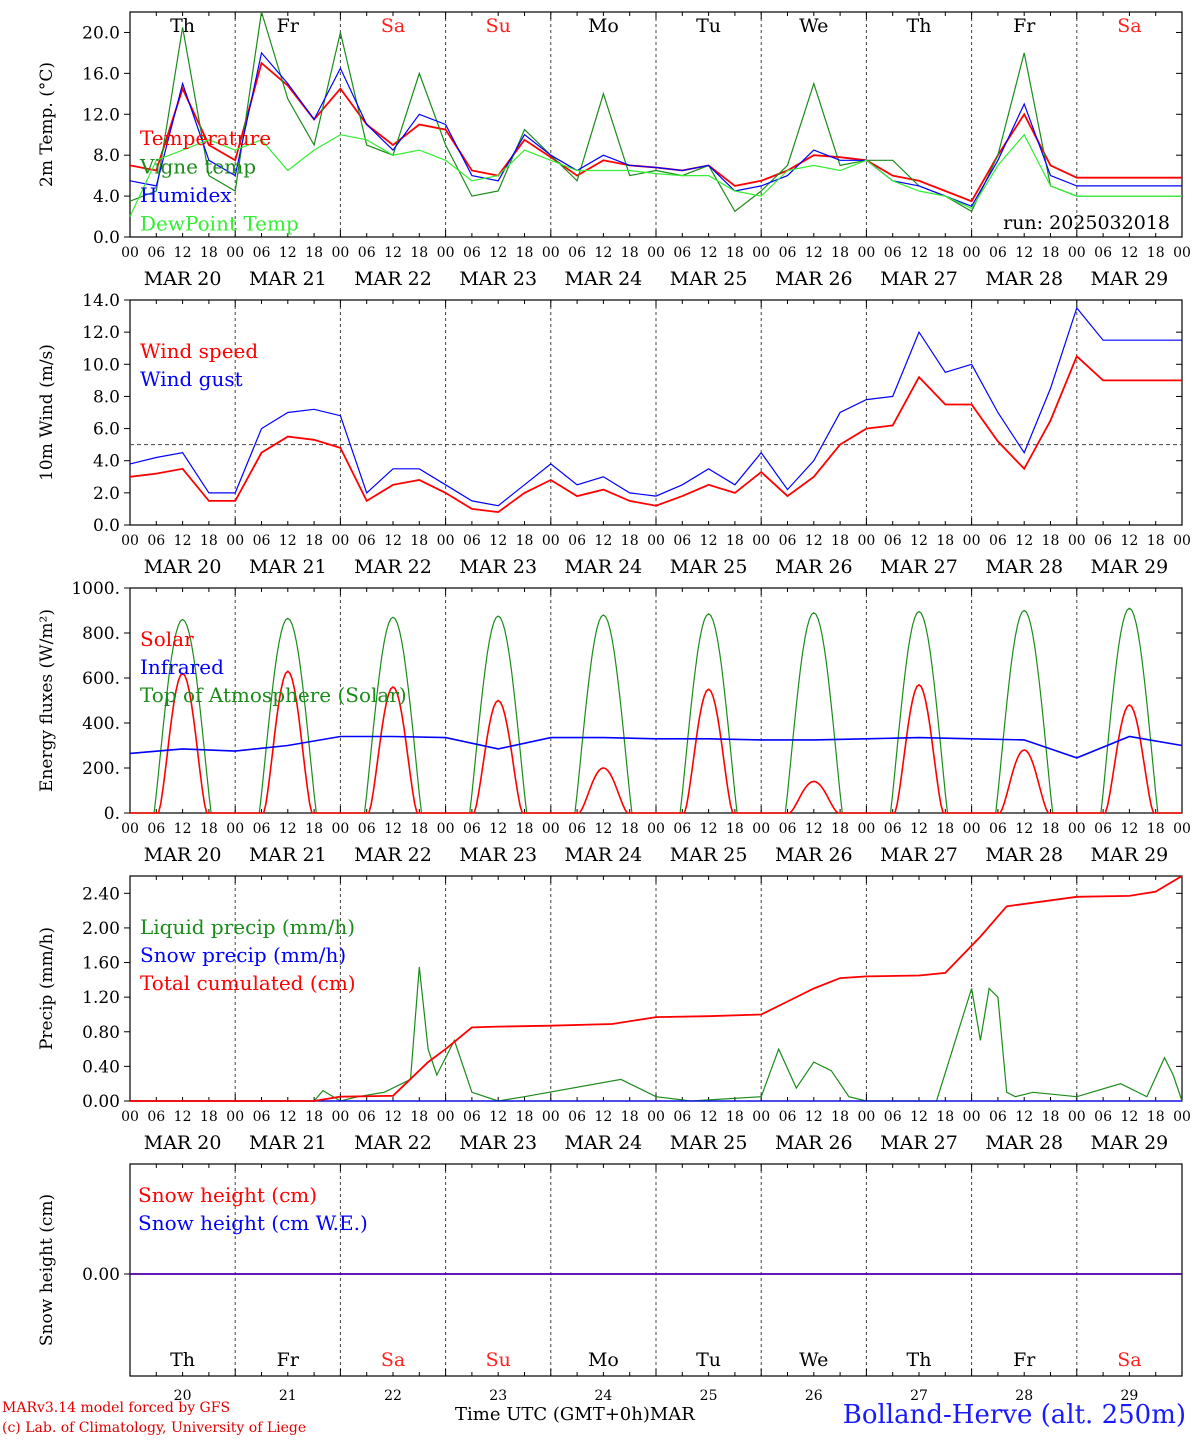 The image size is (1194, 1440). I want to click on legend-entry: Snow height (cm W.E.), so click(253, 1223).